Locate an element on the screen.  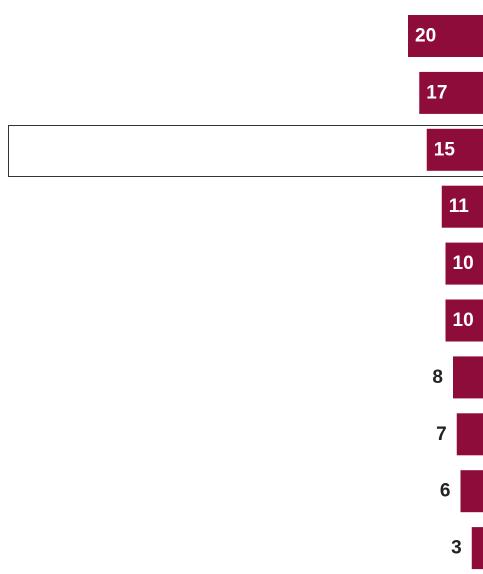
data-label: 6 is located at coordinates (445, 491).